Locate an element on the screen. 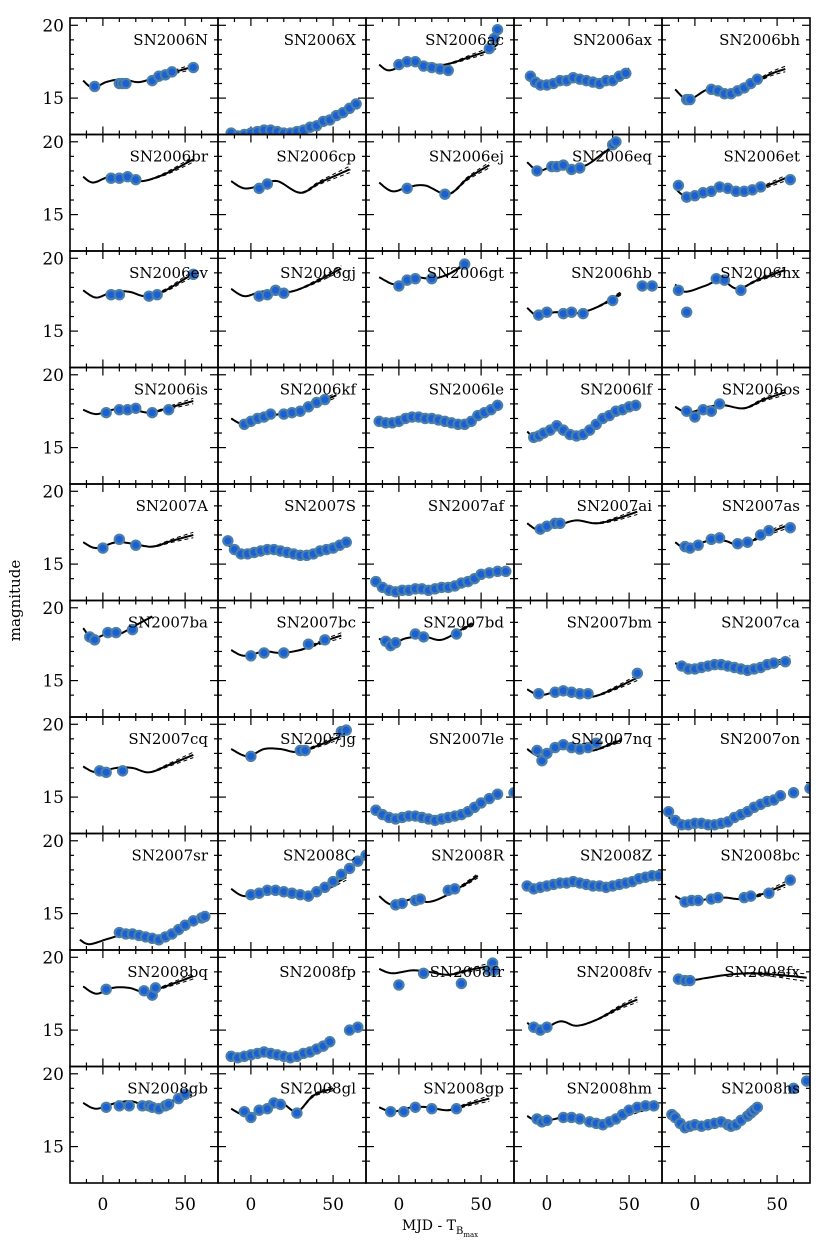 The image size is (830, 1246). panel-label: SN2006hx is located at coordinates (760, 273).